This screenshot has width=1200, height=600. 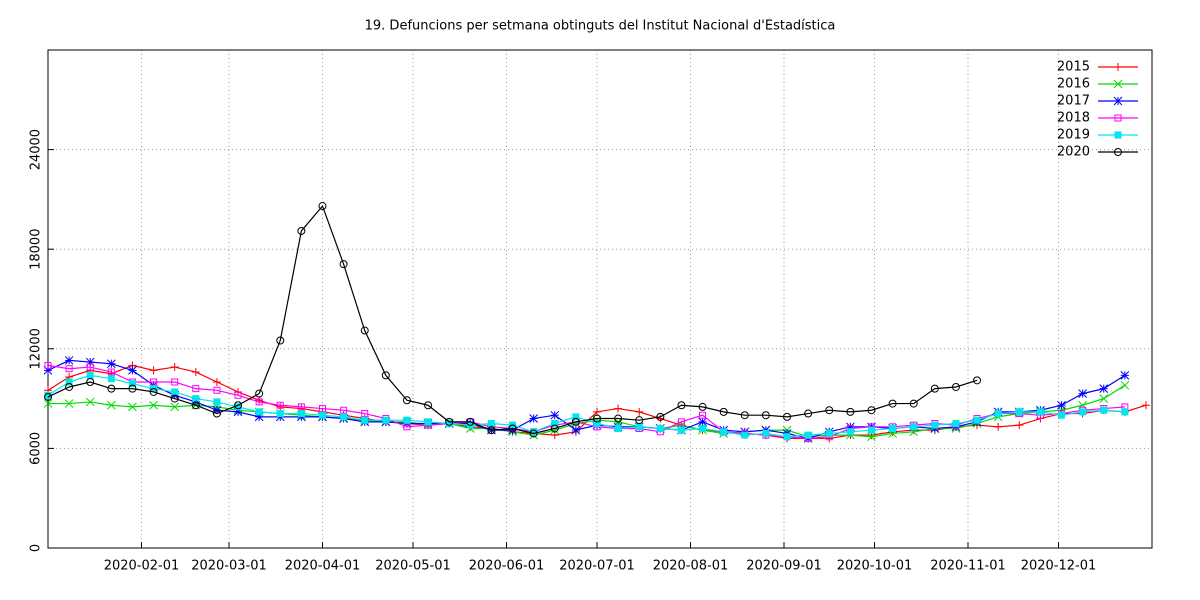 What do you see at coordinates (968, 566) in the screenshot?
I see `x-tick-label: 2020-11-01` at bounding box center [968, 566].